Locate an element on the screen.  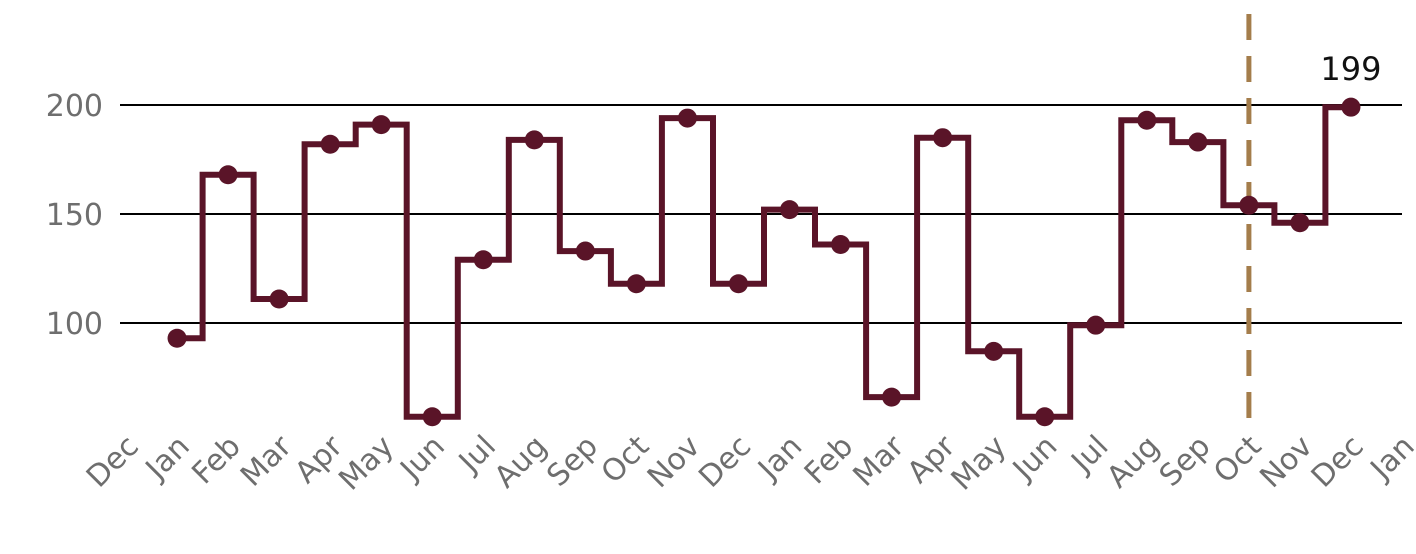
y-axis-tick-labels: 100 150 200 is located at coordinates (74, 215).